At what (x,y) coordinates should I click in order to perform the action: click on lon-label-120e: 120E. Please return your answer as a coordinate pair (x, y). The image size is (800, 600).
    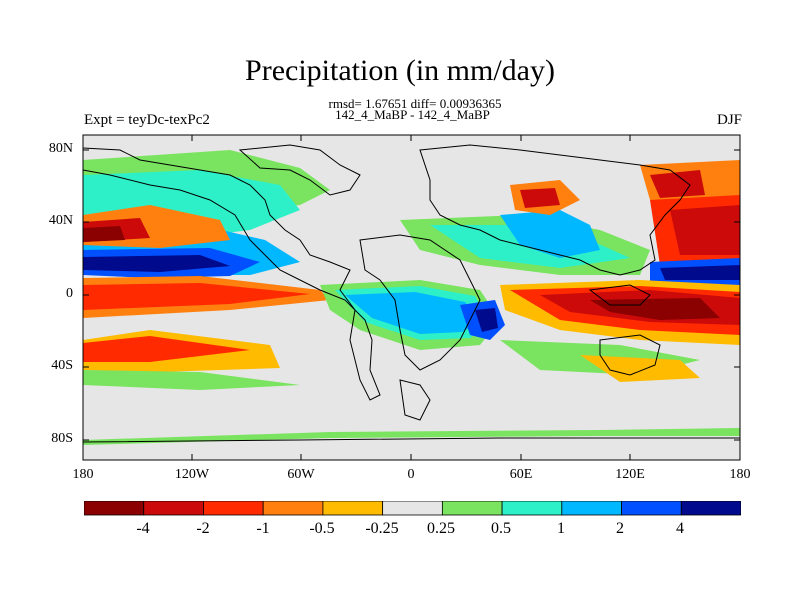
    Looking at the image, I should click on (630, 474).